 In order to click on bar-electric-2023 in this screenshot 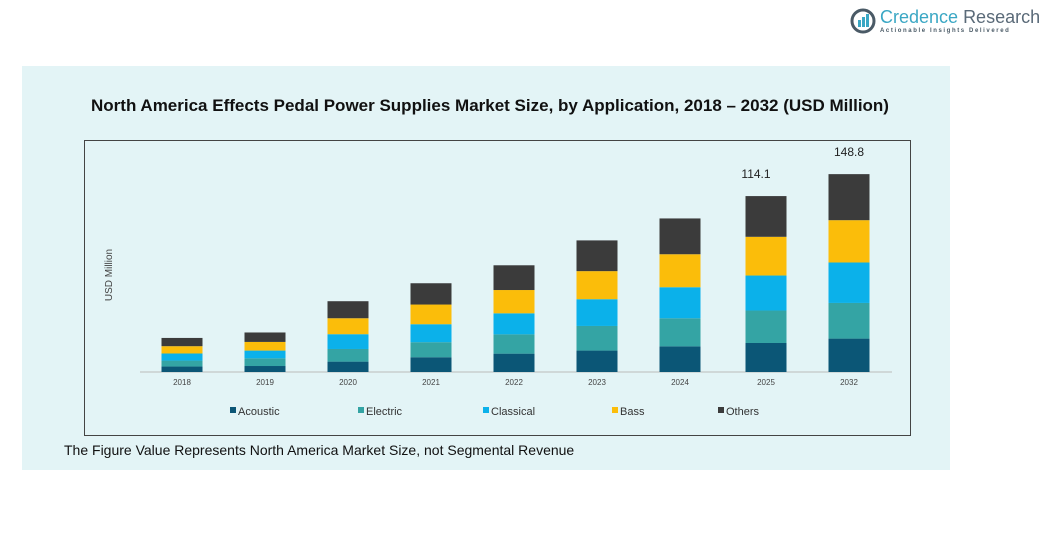, I will do `click(597, 338)`.